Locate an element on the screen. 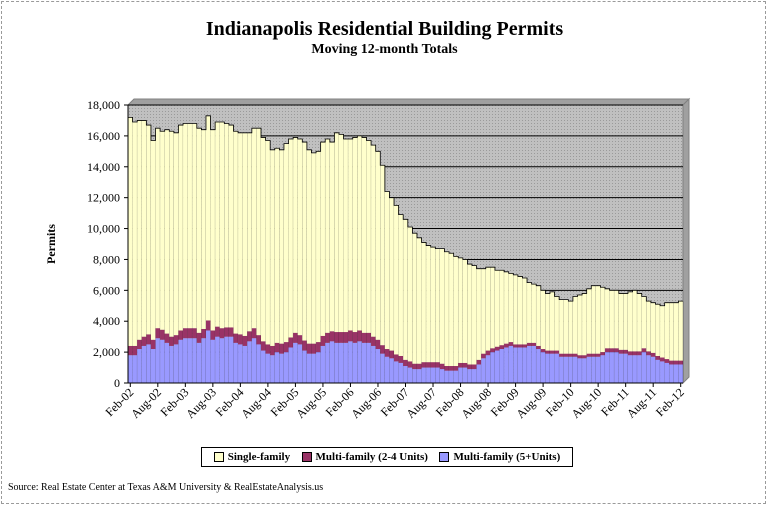  x-tick-label: Aug-10 is located at coordinates (586, 403).